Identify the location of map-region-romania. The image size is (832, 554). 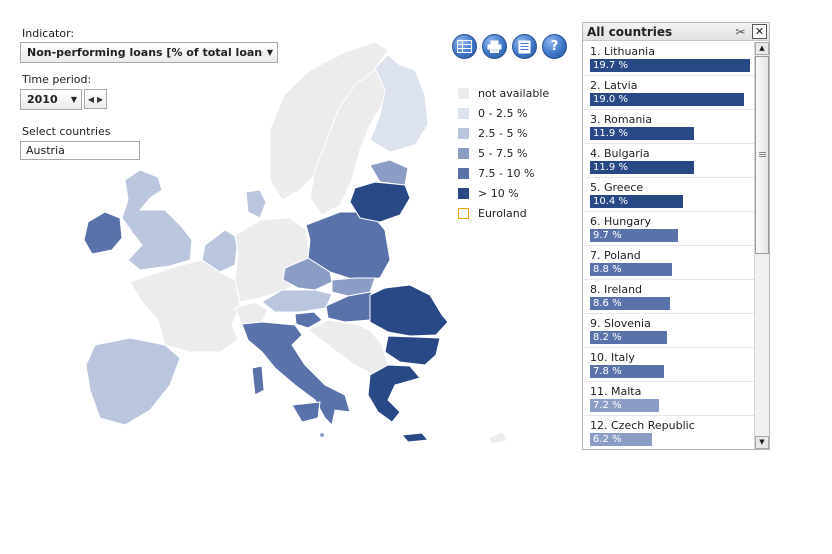
(409, 310).